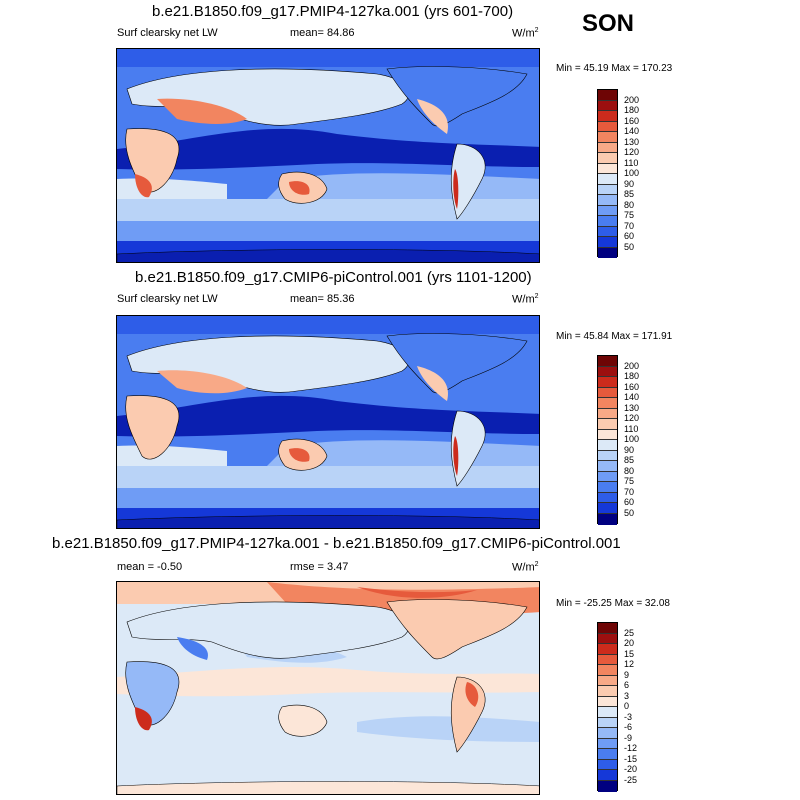 Image resolution: width=800 pixels, height=800 pixels. What do you see at coordinates (629, 664) in the screenshot?
I see `colorbar-tick: 12` at bounding box center [629, 664].